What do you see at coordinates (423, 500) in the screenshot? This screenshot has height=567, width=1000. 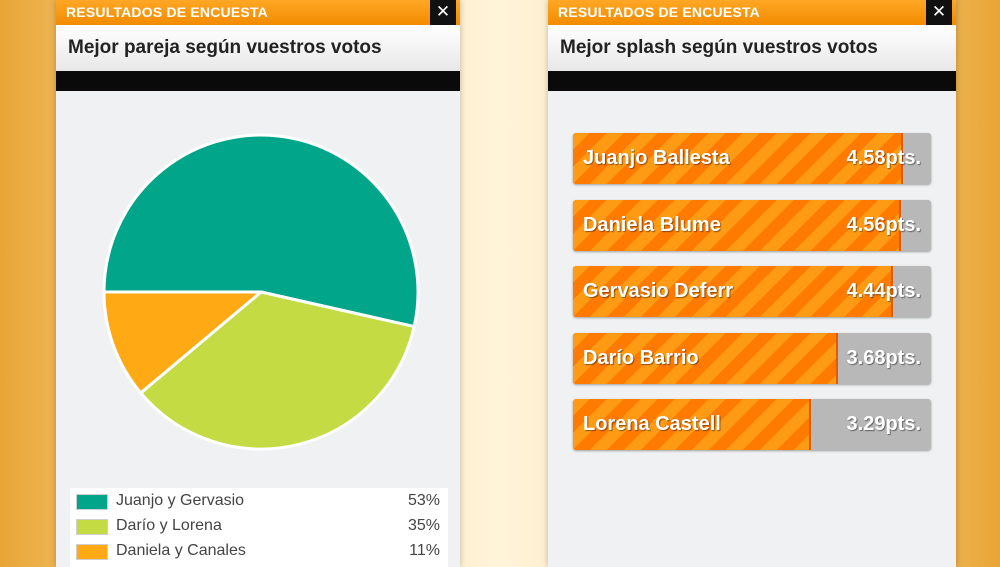 I see `legend-percent: 53%` at bounding box center [423, 500].